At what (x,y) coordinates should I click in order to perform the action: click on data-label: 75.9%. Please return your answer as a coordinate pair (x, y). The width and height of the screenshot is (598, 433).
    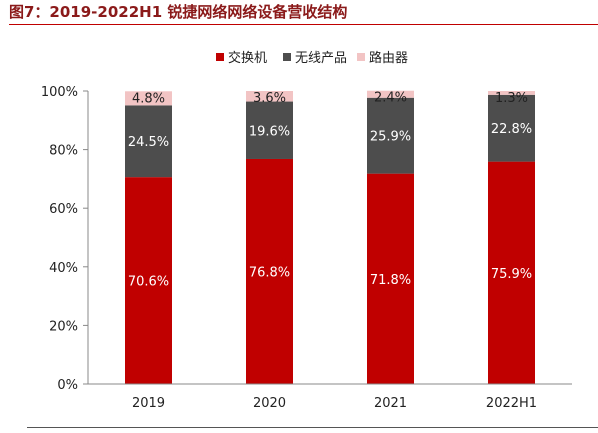
    Looking at the image, I should click on (511, 274).